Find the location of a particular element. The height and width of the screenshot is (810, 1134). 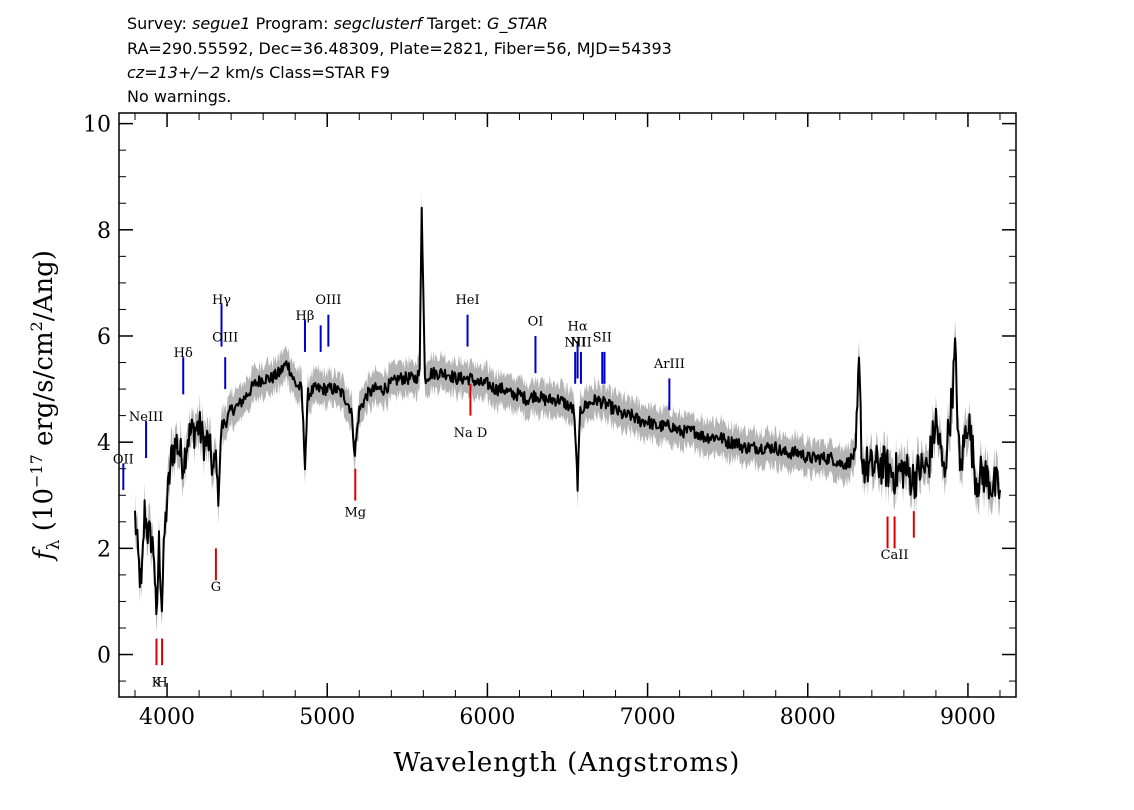

survey-label: Survey: is located at coordinates (157, 23).